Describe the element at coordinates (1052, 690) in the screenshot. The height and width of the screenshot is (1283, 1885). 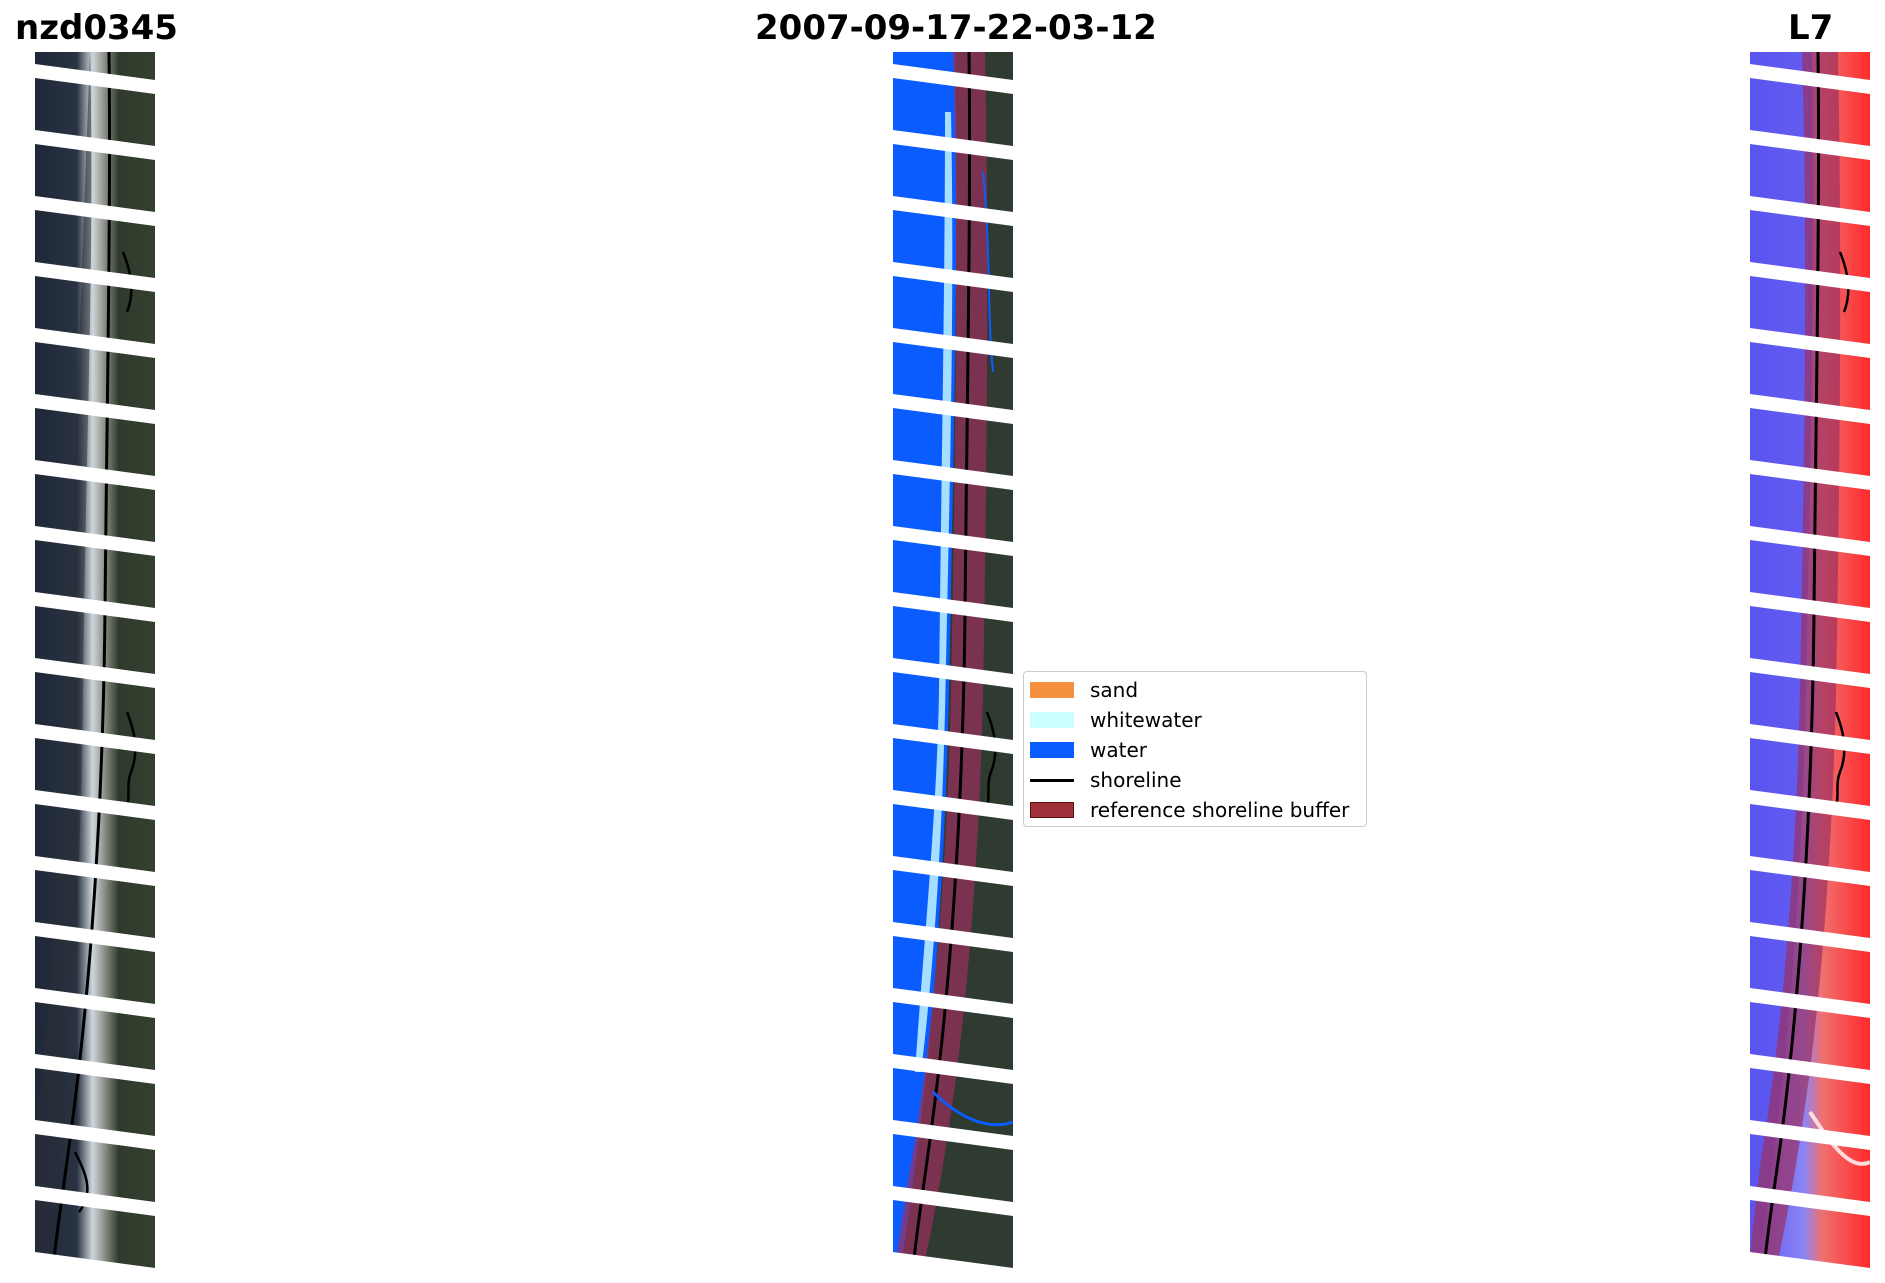
I see `sand-swatch` at that location.